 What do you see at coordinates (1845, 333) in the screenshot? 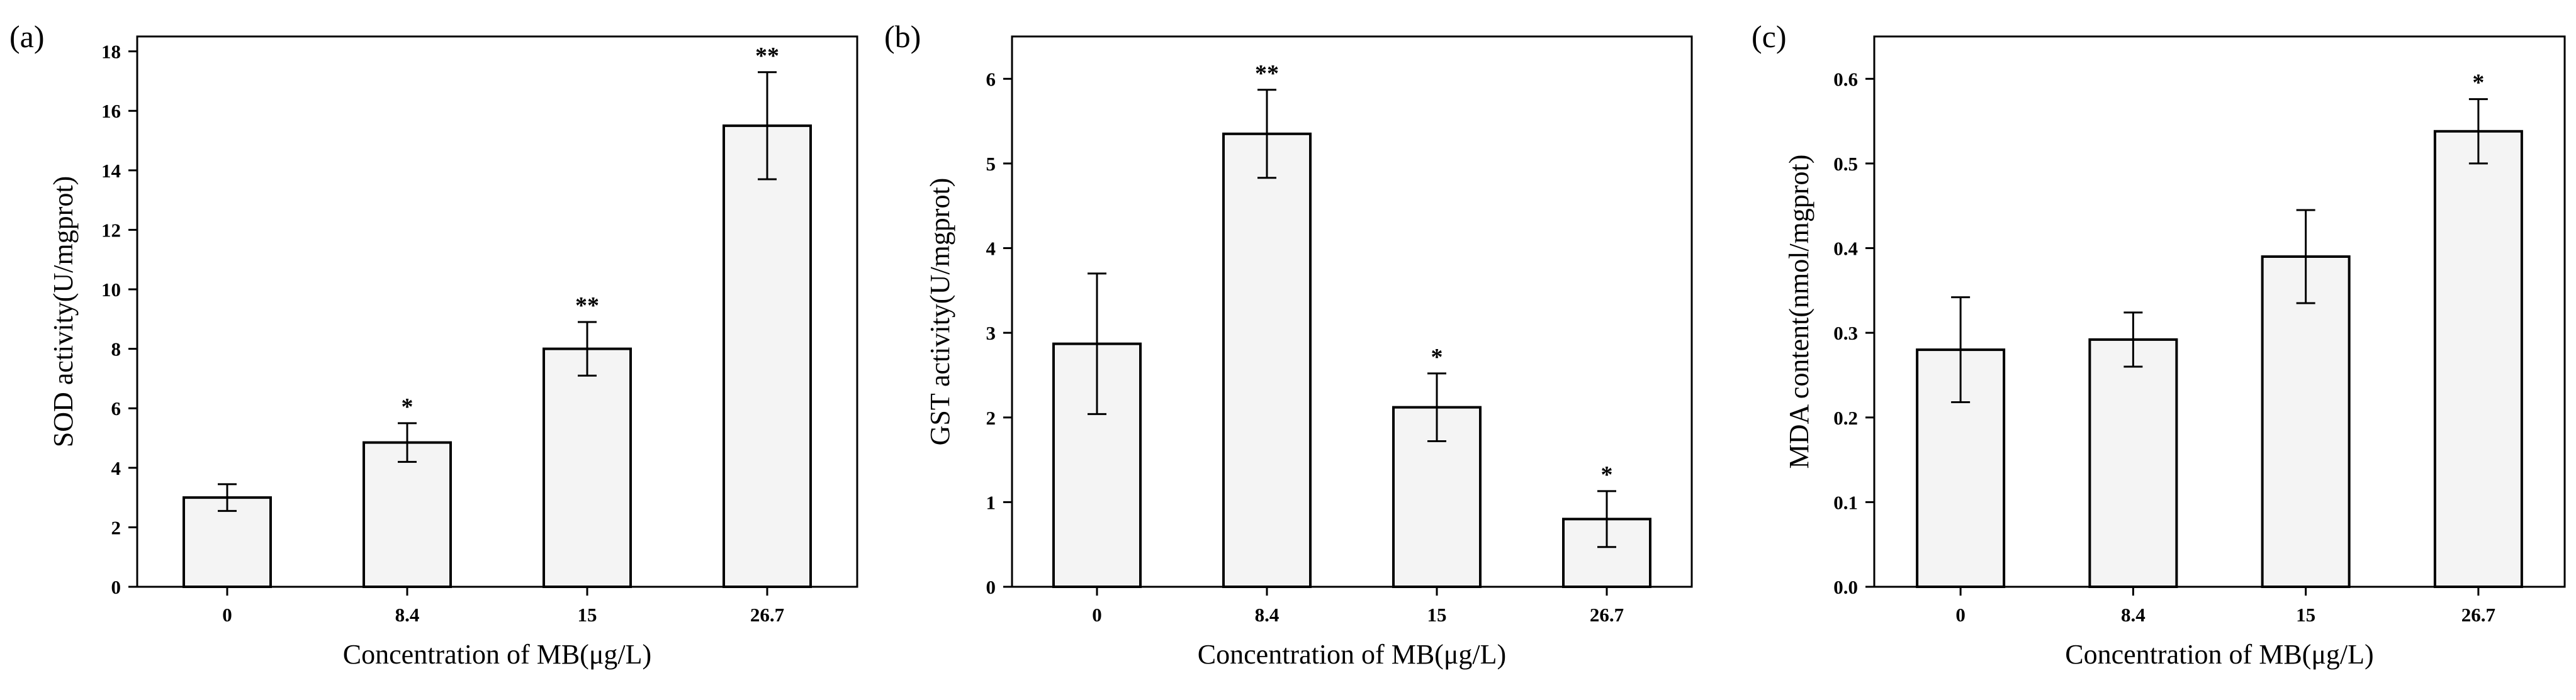
I see `y-tick-label: 0.3` at bounding box center [1845, 333].